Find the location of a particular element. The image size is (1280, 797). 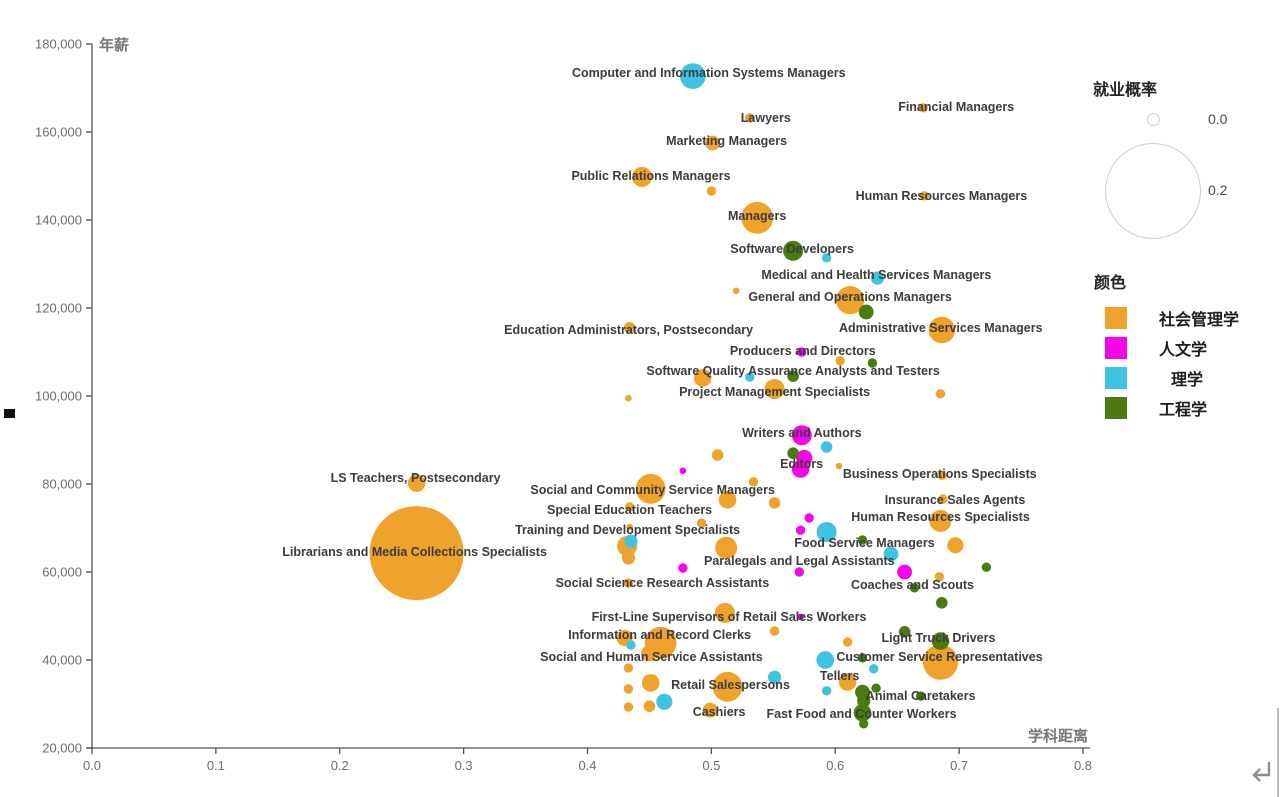

bubble-training-and-development-specialists is located at coordinates (629, 527).